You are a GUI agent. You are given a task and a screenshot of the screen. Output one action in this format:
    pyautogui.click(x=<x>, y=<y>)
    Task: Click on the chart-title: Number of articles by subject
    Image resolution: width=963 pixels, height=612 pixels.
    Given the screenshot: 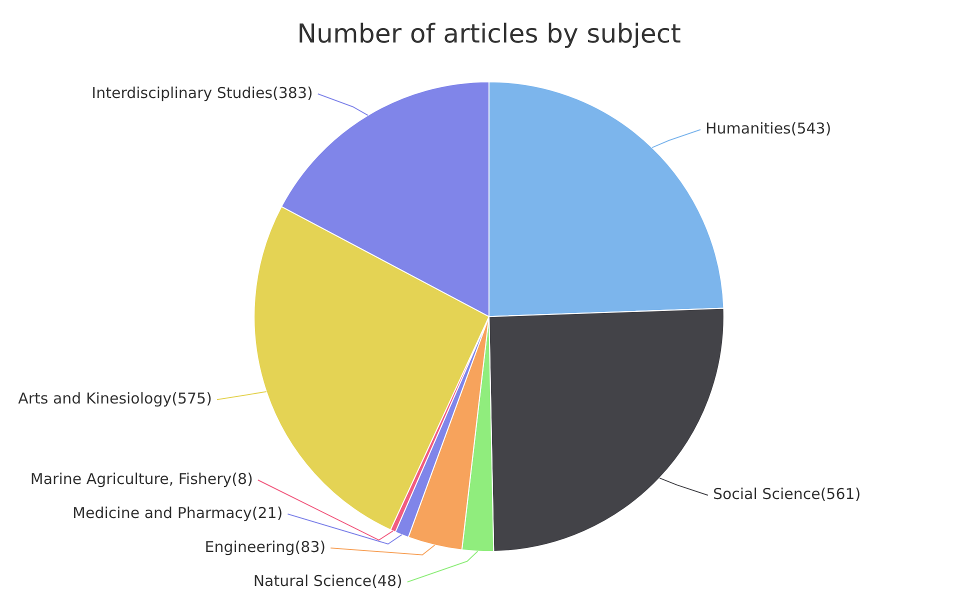 What is the action you would take?
    pyautogui.click(x=489, y=34)
    